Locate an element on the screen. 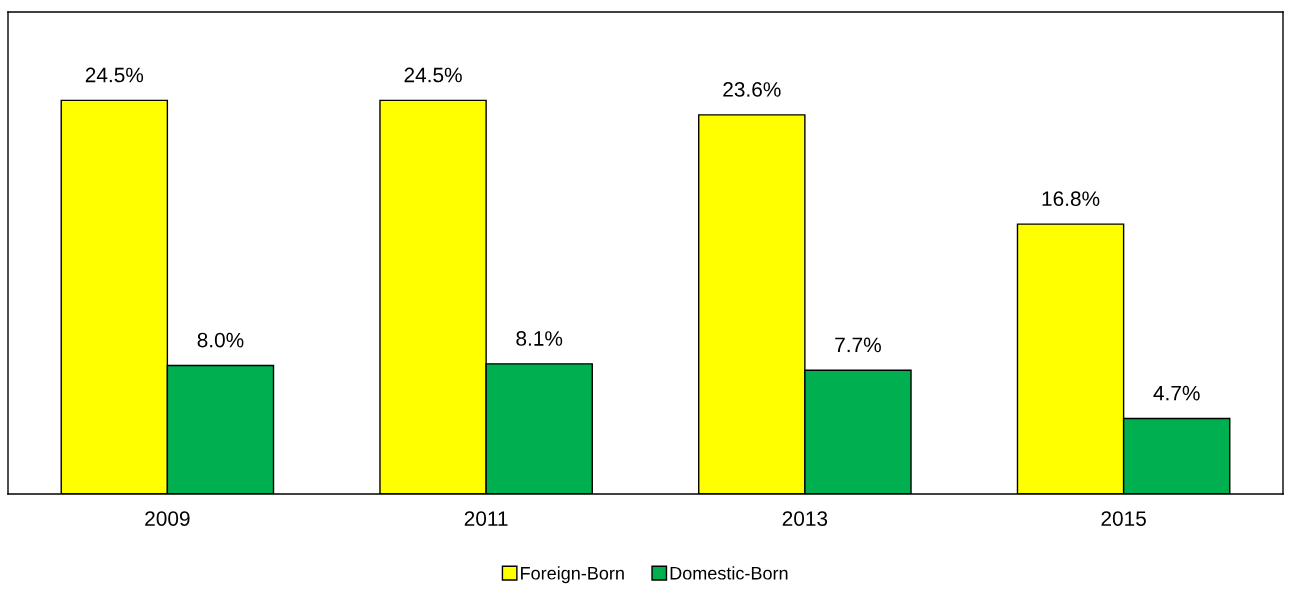 The height and width of the screenshot is (590, 1293). data-label: 4.7% is located at coordinates (1176, 393).